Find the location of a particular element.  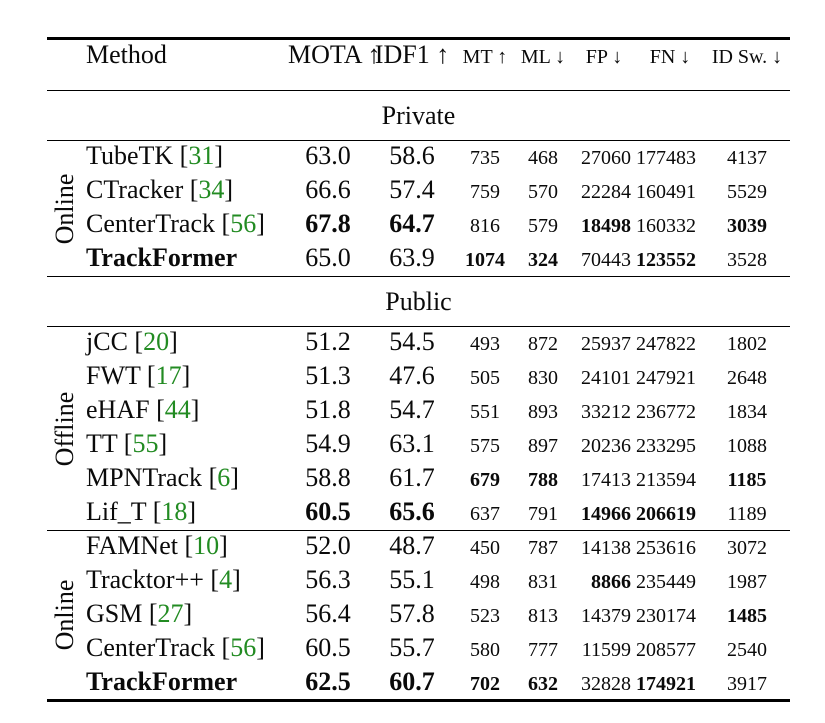

citation-ref: 17 is located at coordinates (168, 375).